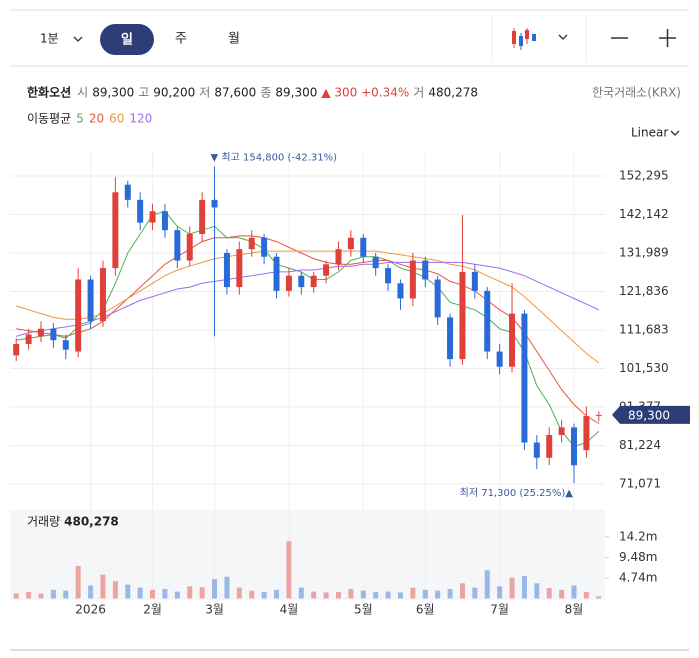  What do you see at coordinates (649, 415) in the screenshot?
I see `price-tag-label: 89,300` at bounding box center [649, 415].